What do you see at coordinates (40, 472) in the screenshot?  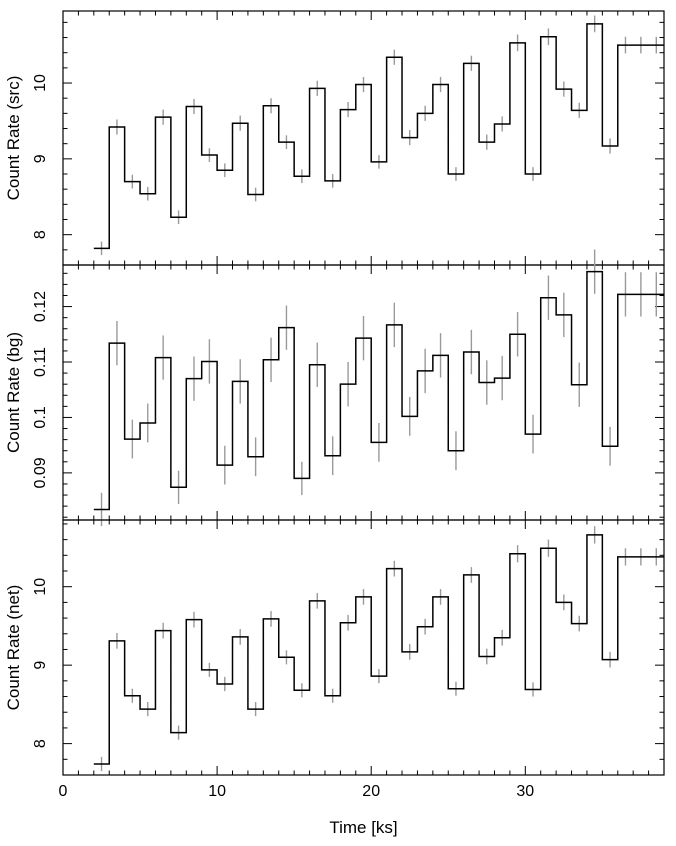 I see `panel-bg-y-tick-label: 0.09` at bounding box center [40, 472].